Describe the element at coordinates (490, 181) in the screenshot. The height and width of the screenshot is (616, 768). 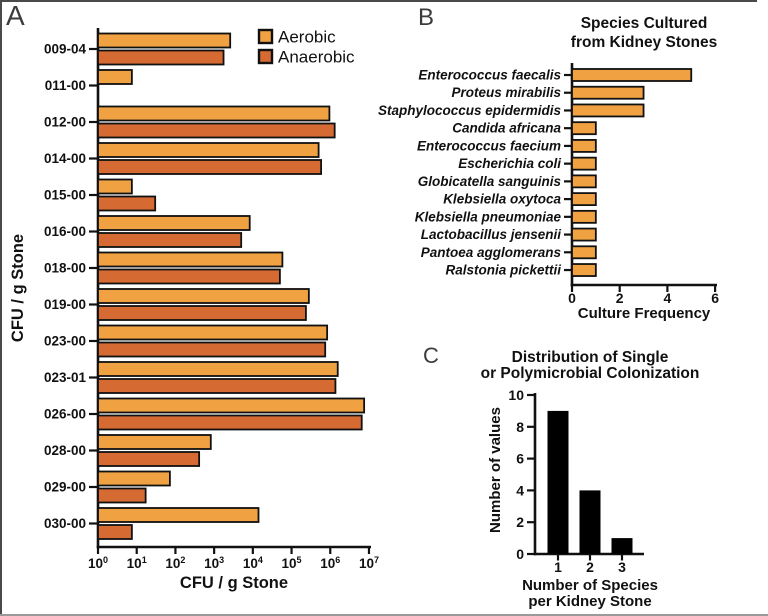
I see `b-species-label: Globicatella sanguinis` at that location.